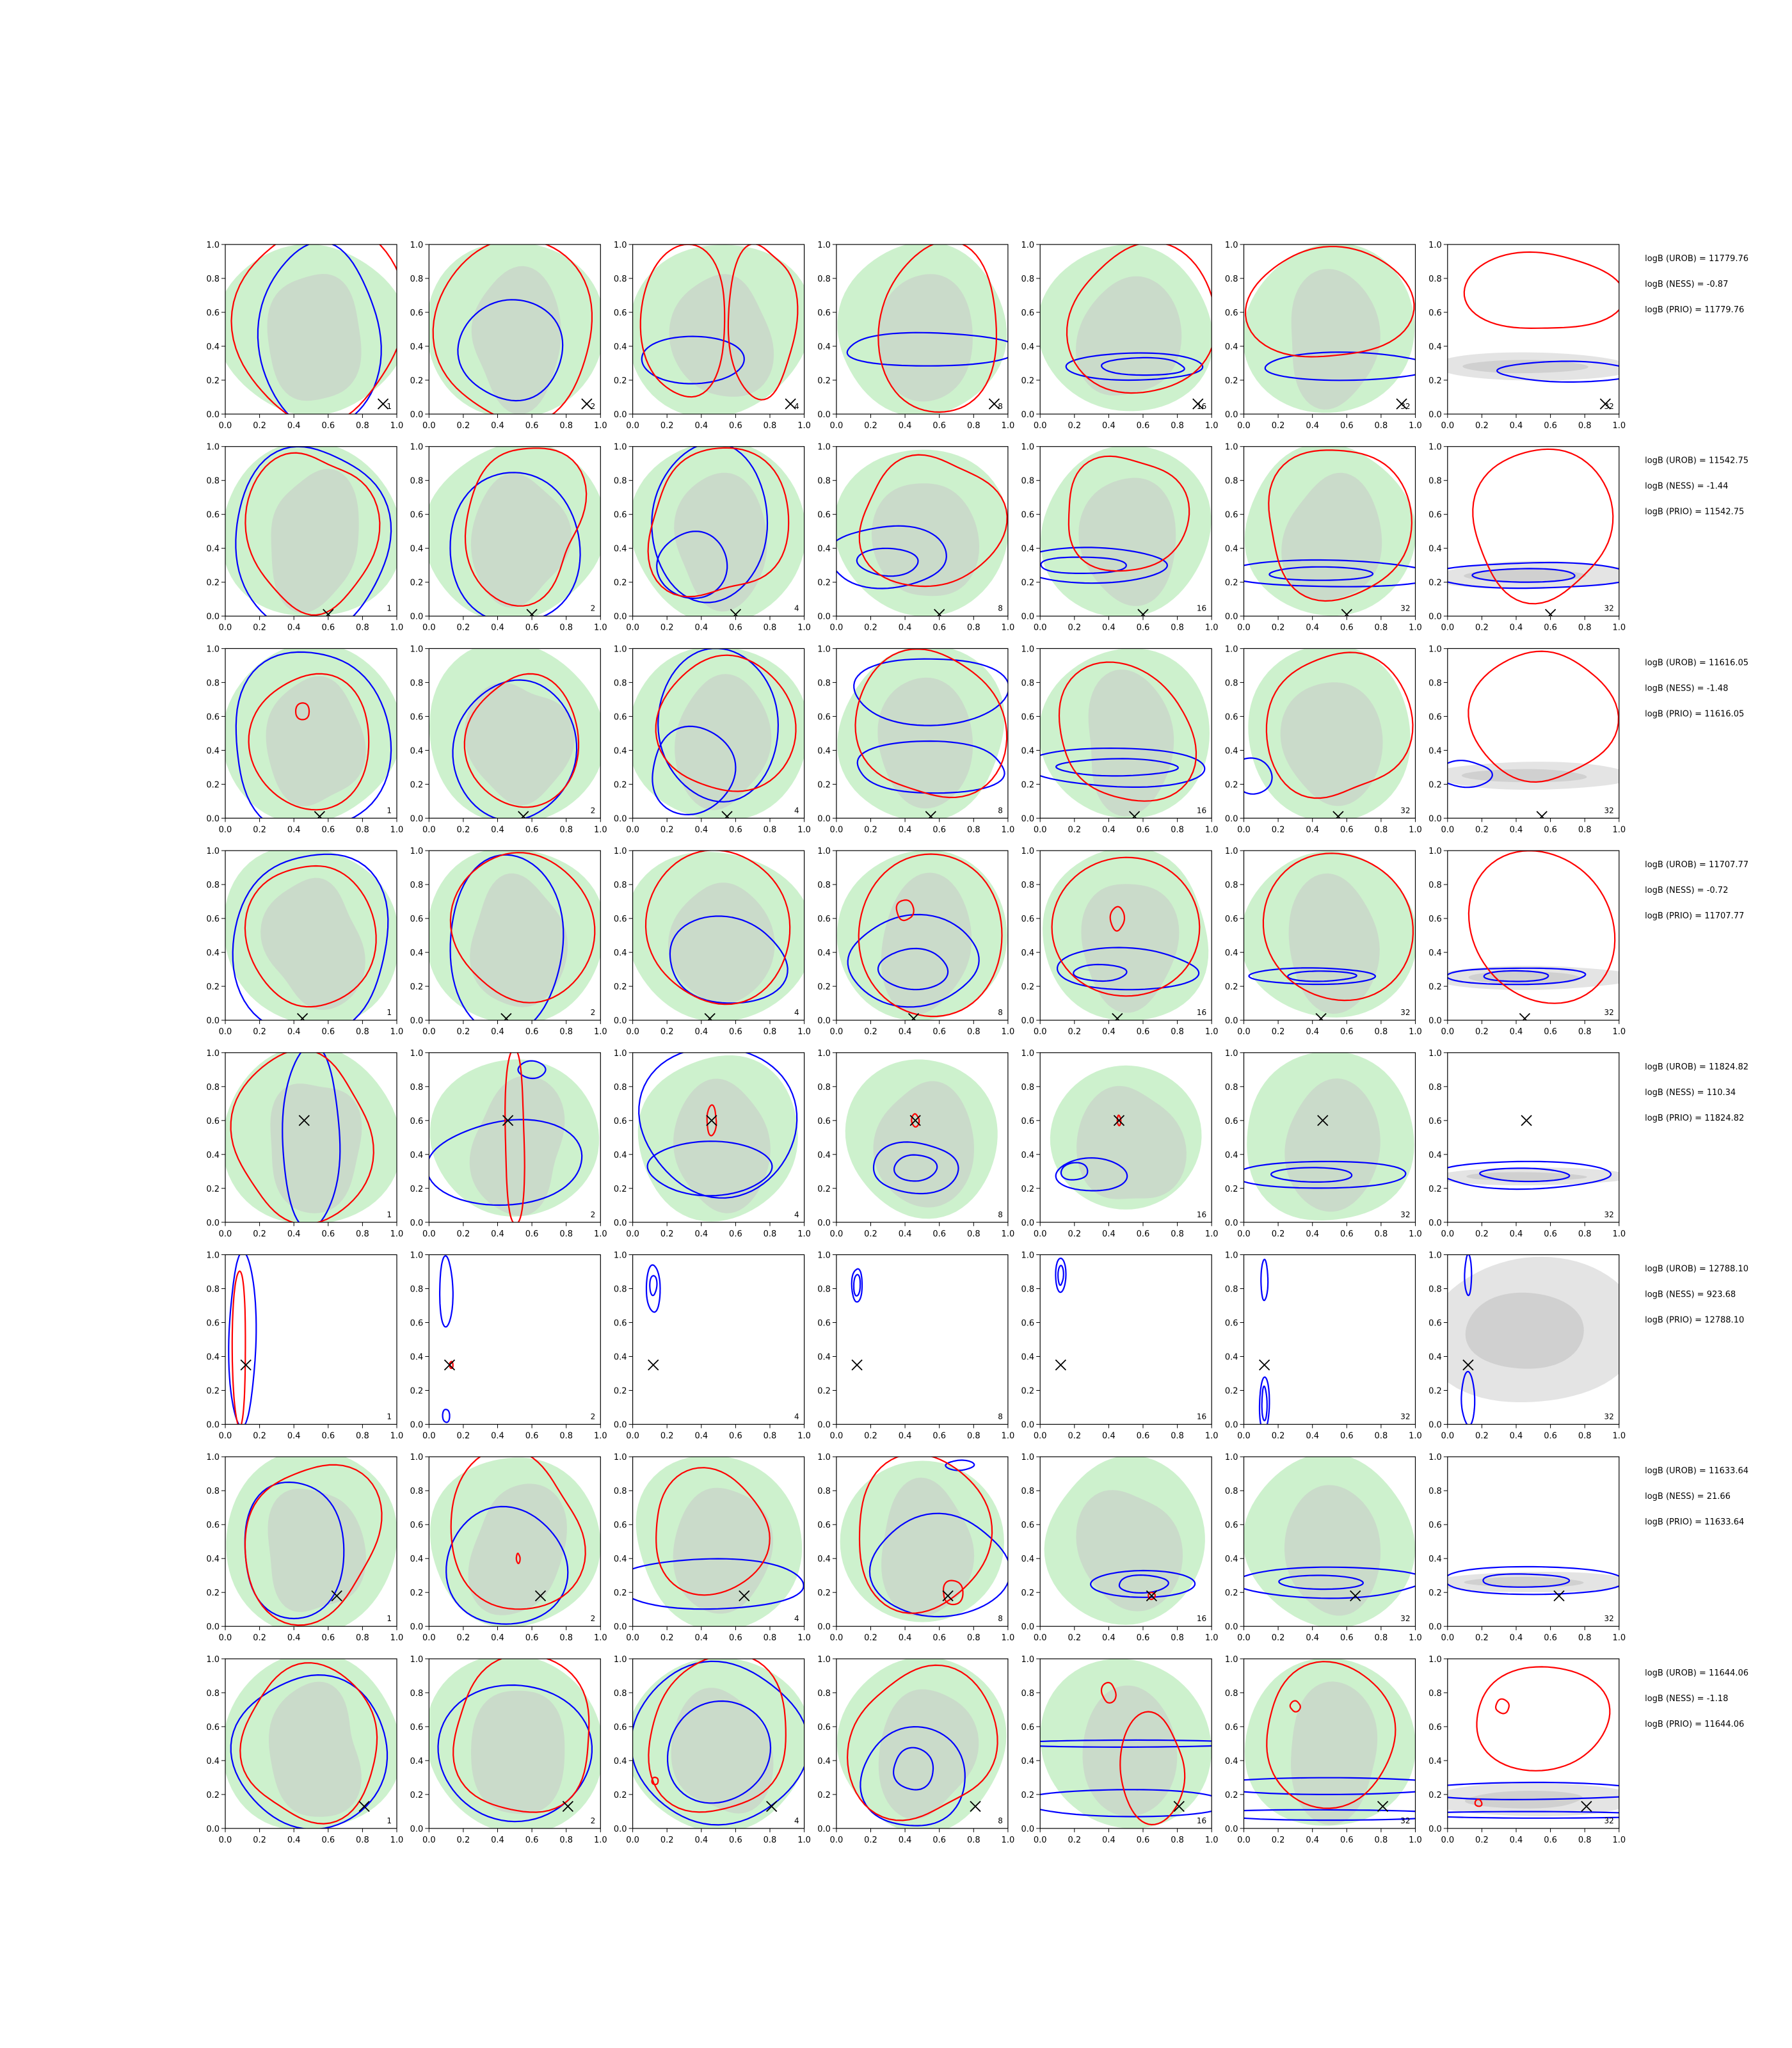  I want to click on row-stat-text: logB (NESS) = 21.66, so click(1688, 1496).